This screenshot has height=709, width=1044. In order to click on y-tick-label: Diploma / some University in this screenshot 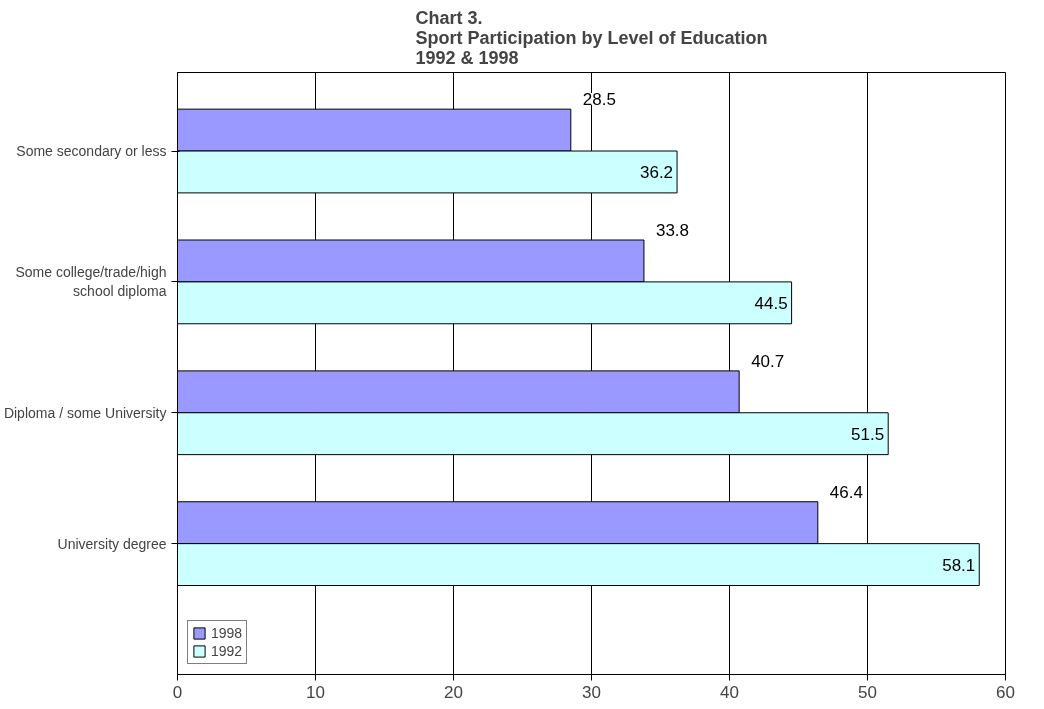, I will do `click(85, 412)`.